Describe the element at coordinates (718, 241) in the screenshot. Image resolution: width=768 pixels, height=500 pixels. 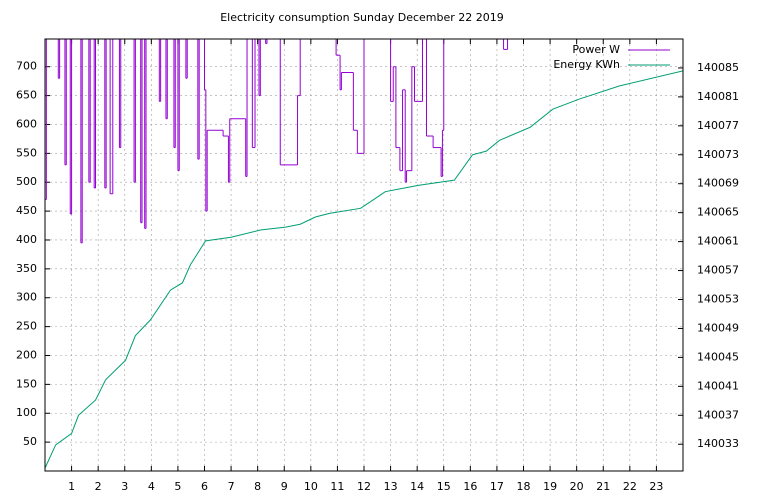
I see `y2-tick-label: 140061` at that location.